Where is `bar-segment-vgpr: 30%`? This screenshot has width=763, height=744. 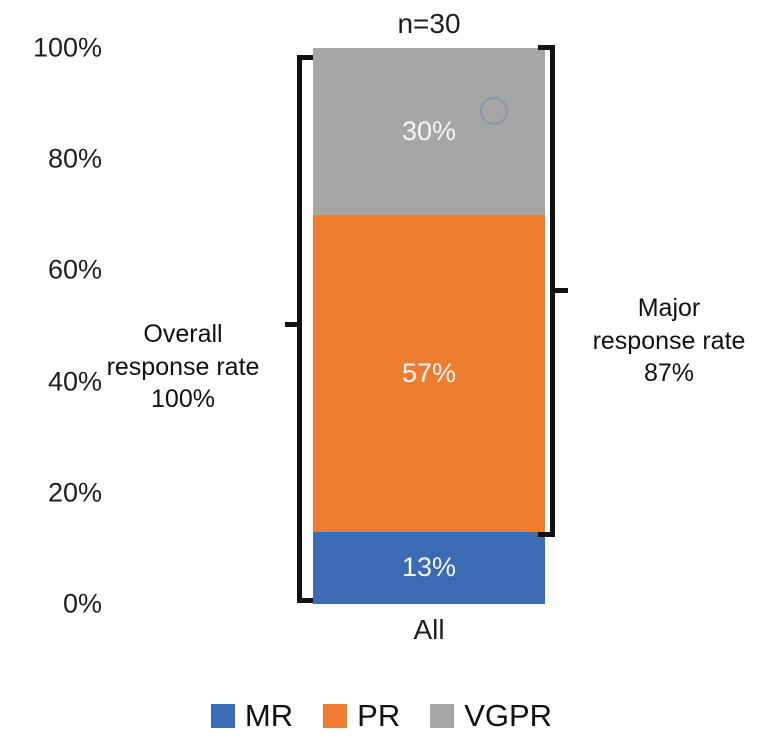 bar-segment-vgpr: 30% is located at coordinates (429, 131).